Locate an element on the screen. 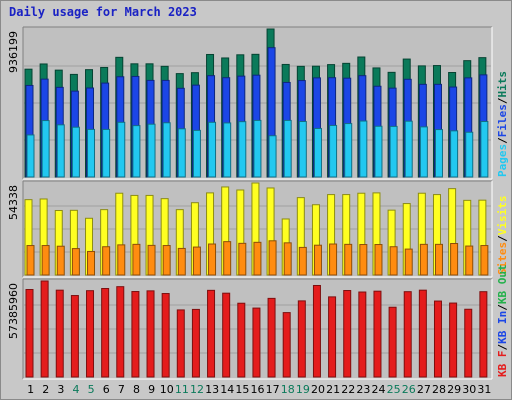 Image resolution: width=512 pixels, height=401 pixels. legend-entry: Pages is located at coordinates (502, 160).